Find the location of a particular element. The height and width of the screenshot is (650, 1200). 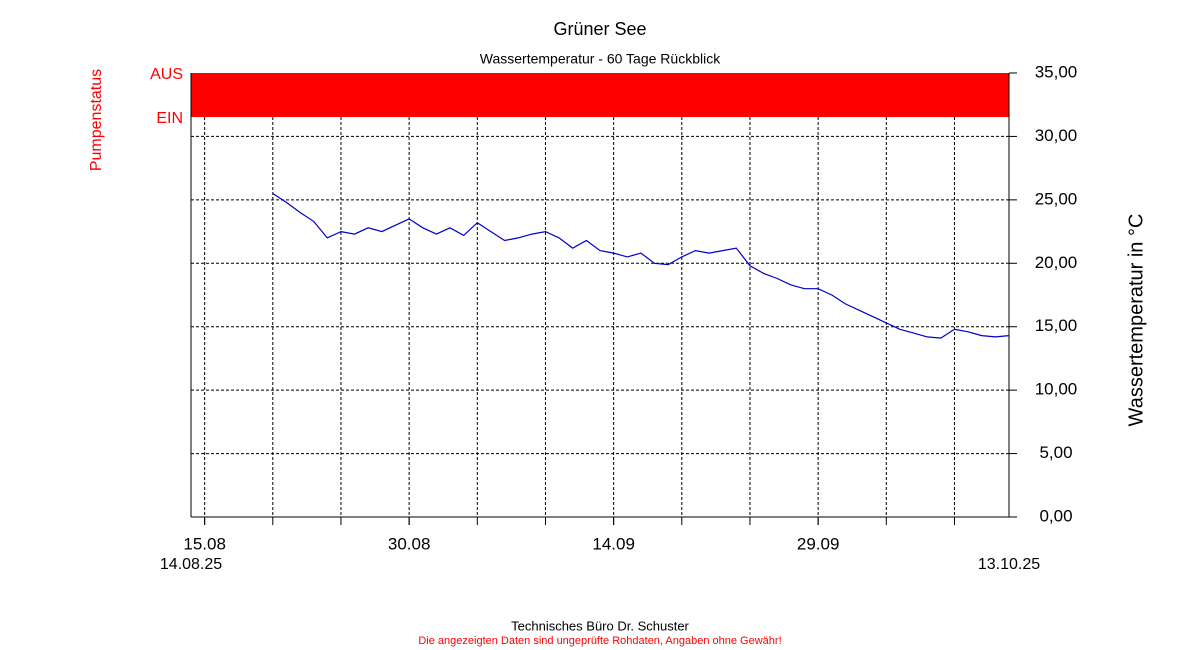

y-tick-label: 15,00 is located at coordinates (1056, 325).